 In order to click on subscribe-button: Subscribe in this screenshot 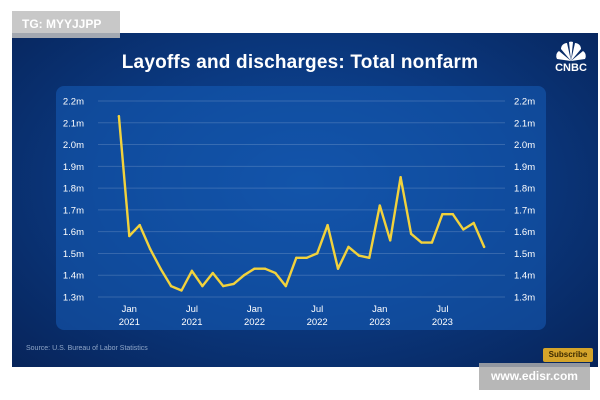, I will do `click(568, 355)`.